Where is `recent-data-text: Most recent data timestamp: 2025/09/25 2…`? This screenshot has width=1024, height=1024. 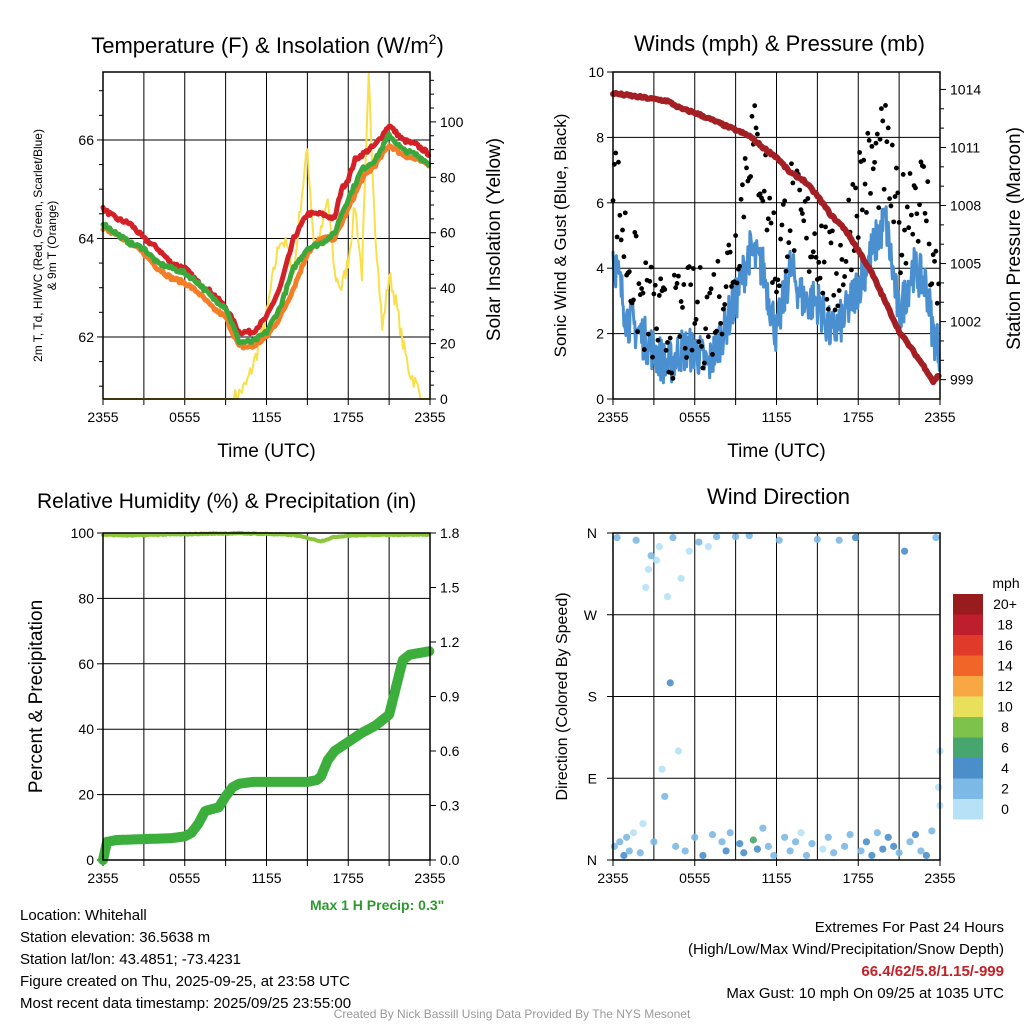 recent-data-text: Most recent data timestamp: 2025/09/25 2… is located at coordinates (186, 1003).